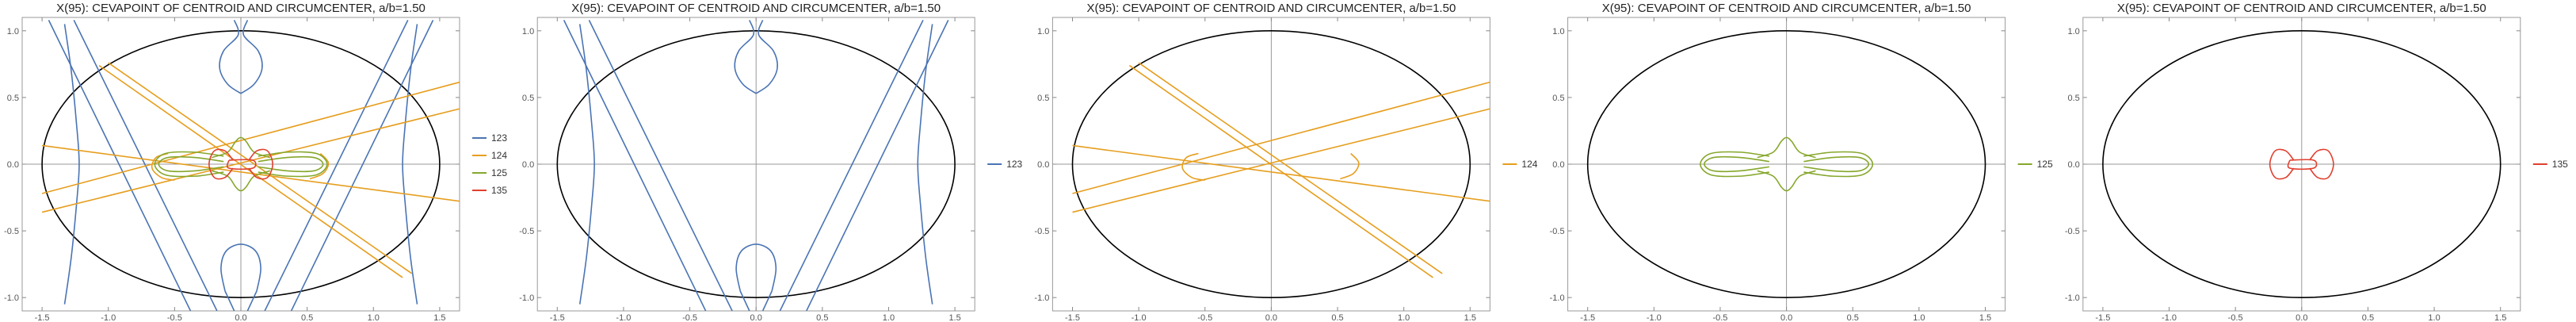 This screenshot has width=2576, height=322. Describe the element at coordinates (528, 165) in the screenshot. I see `y-tick-label: 0.0` at that location.